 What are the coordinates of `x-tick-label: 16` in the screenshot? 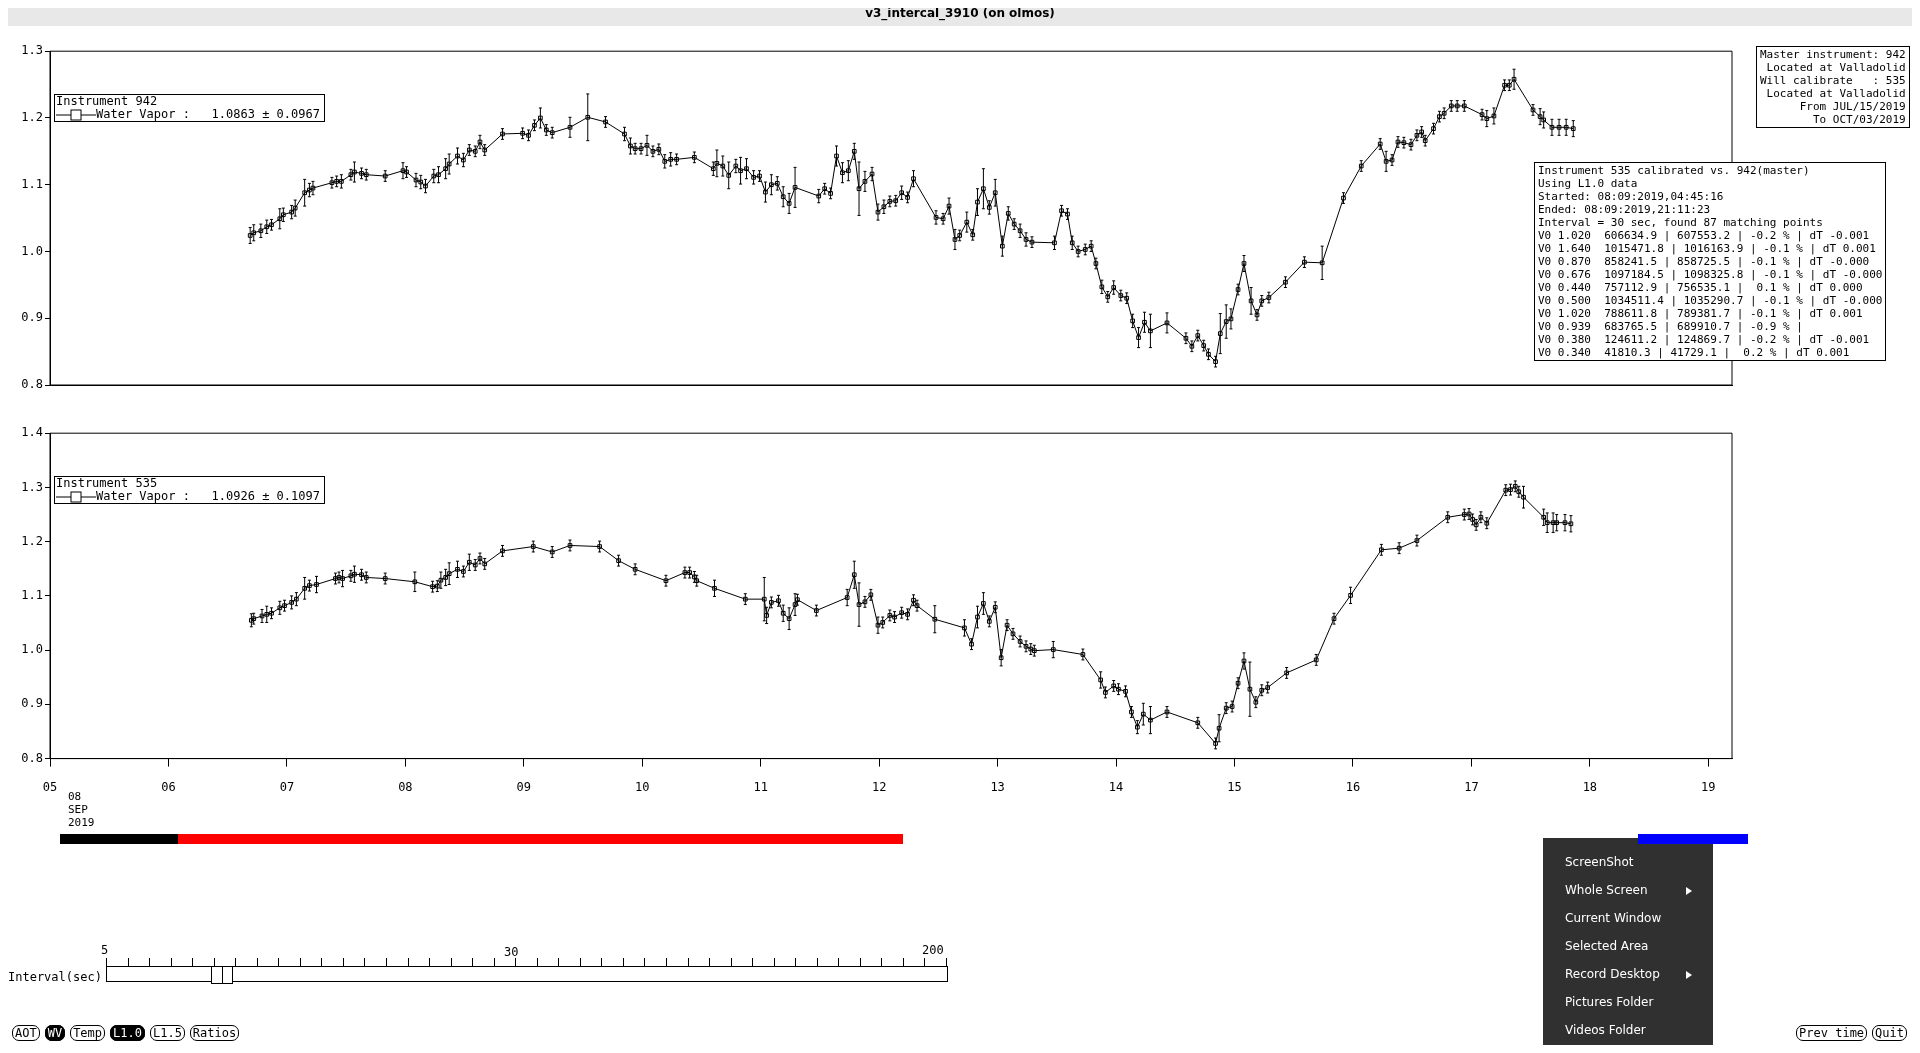 It's located at (1353, 786).